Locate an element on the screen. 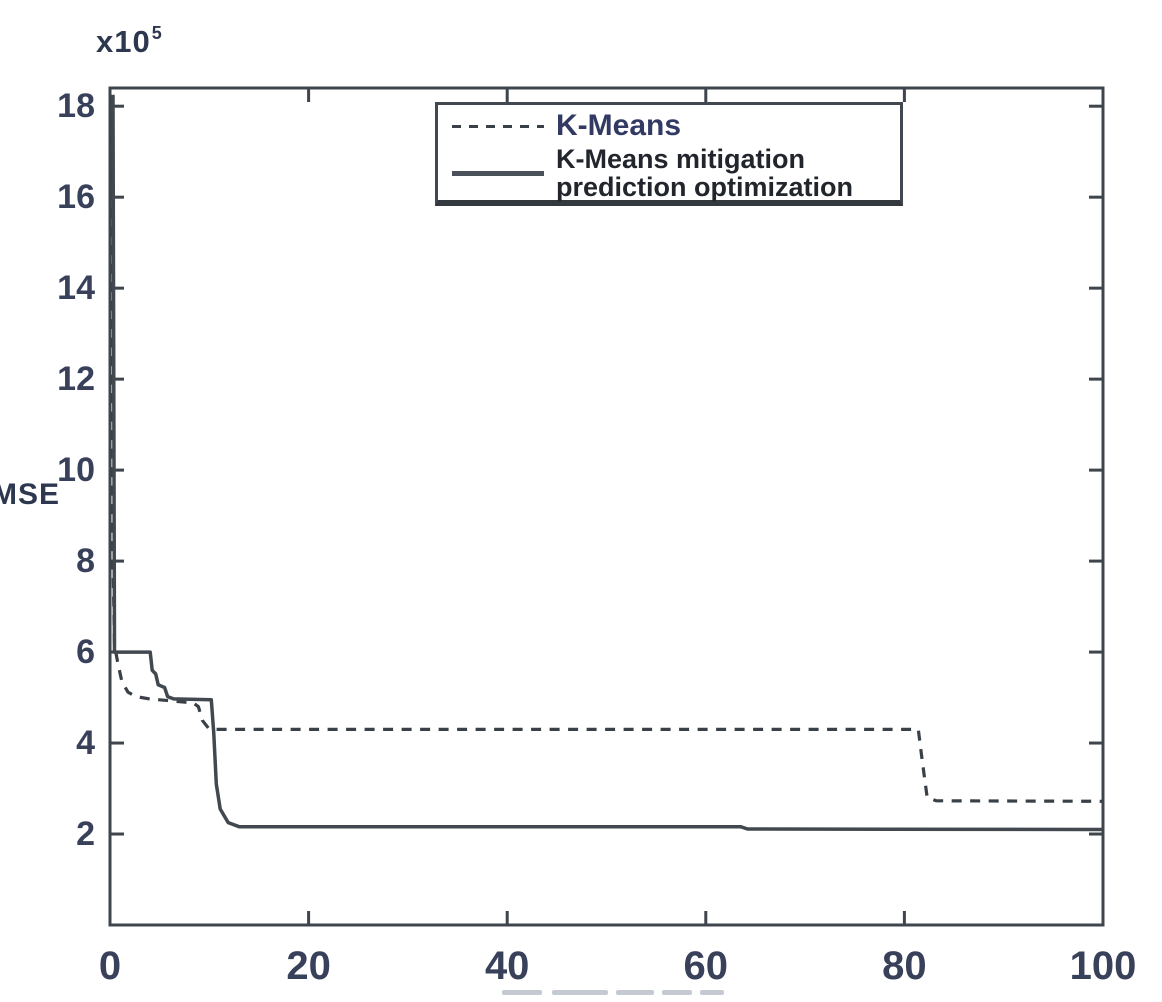  y-tick-label: 4 is located at coordinates (85, 743).